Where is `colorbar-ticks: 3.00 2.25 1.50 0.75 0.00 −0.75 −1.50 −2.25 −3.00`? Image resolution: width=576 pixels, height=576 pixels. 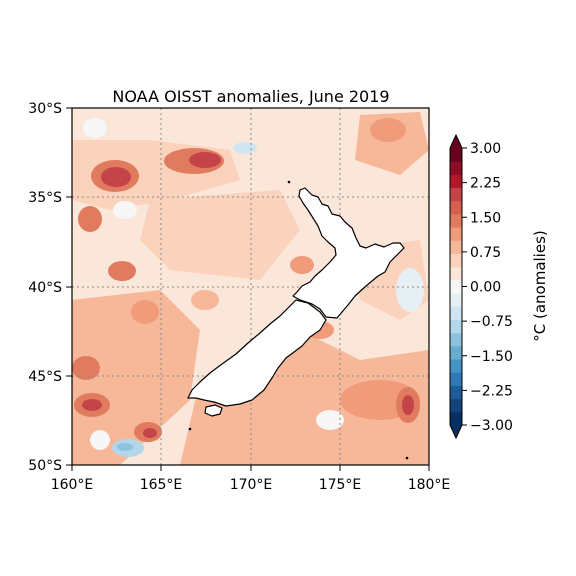 colorbar-ticks: 3.00 2.25 1.50 0.75 0.00 −0.75 −1.50 −2.25 −3.00 is located at coordinates (487, 287).